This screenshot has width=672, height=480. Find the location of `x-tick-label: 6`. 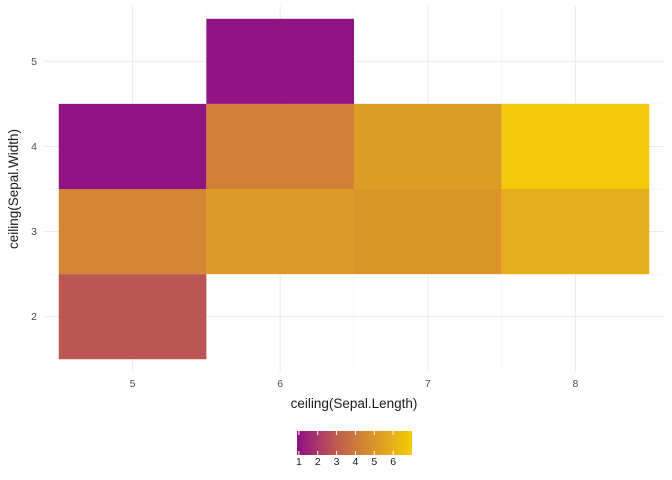

x-tick-label: 6 is located at coordinates (280, 384).